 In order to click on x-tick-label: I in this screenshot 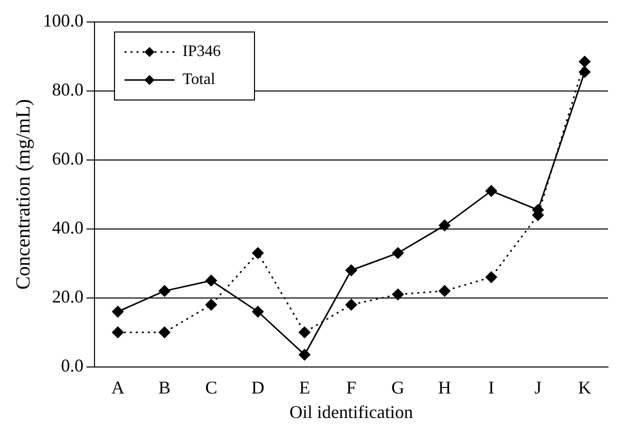, I will do `click(491, 387)`.